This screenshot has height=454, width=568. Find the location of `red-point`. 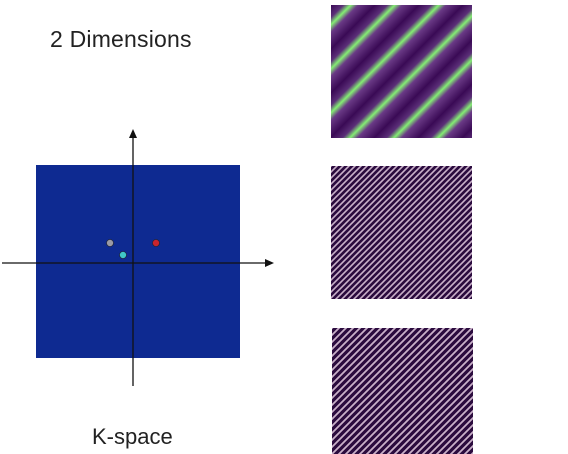

red-point is located at coordinates (156, 243).